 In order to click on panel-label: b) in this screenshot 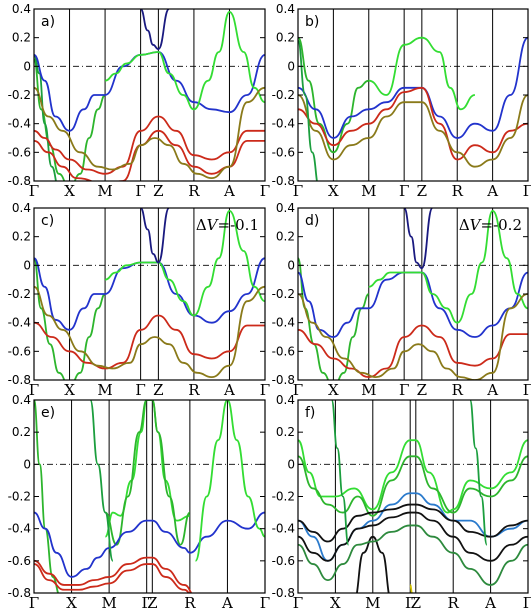, I will do `click(312, 22)`.